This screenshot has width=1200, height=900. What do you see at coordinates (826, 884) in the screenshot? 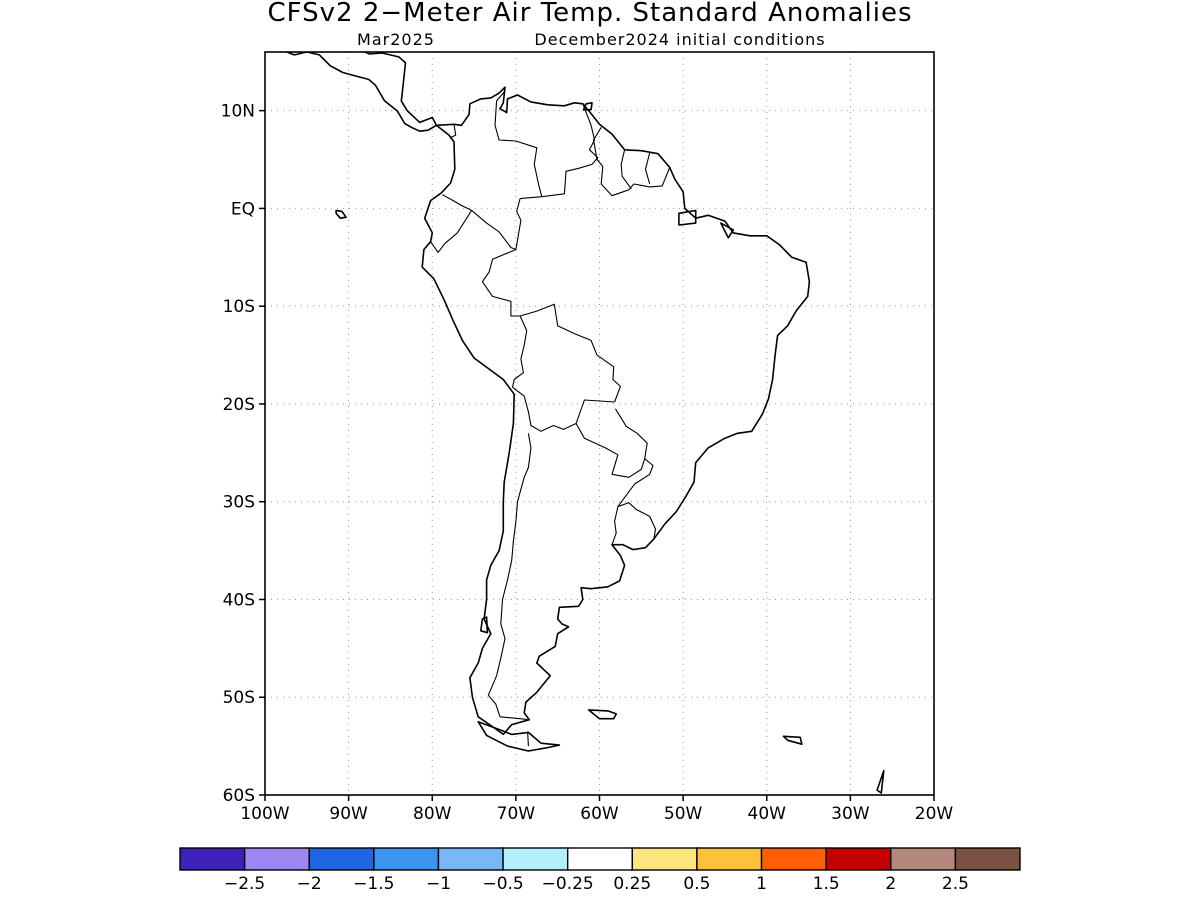
I see `legend-label: 1.5` at bounding box center [826, 884].